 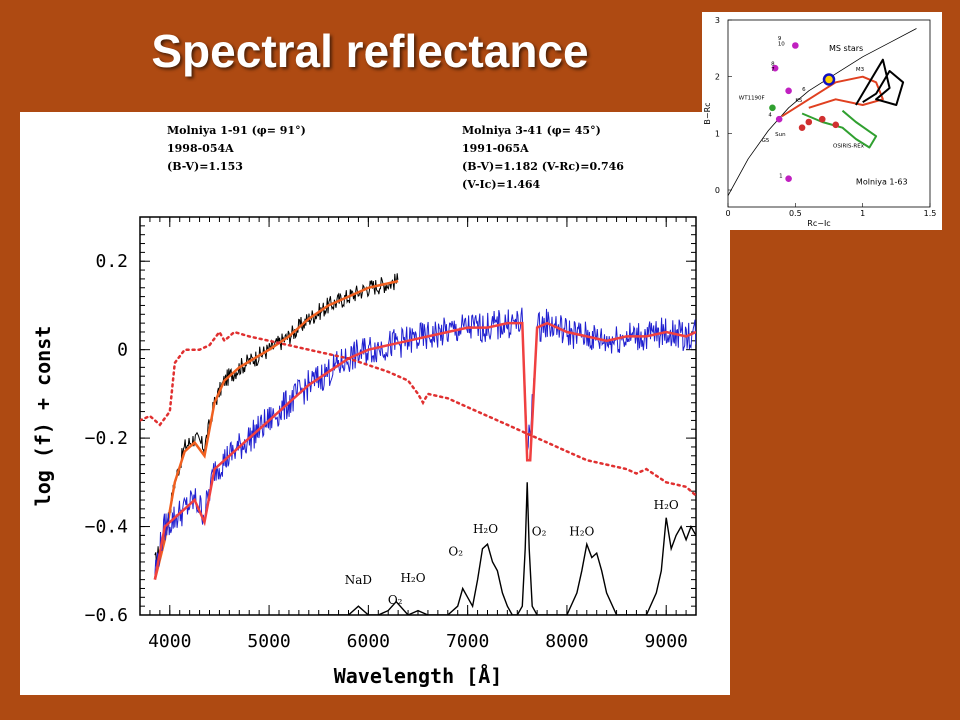 I want to click on annotation-0: NaD, so click(x=358, y=580).